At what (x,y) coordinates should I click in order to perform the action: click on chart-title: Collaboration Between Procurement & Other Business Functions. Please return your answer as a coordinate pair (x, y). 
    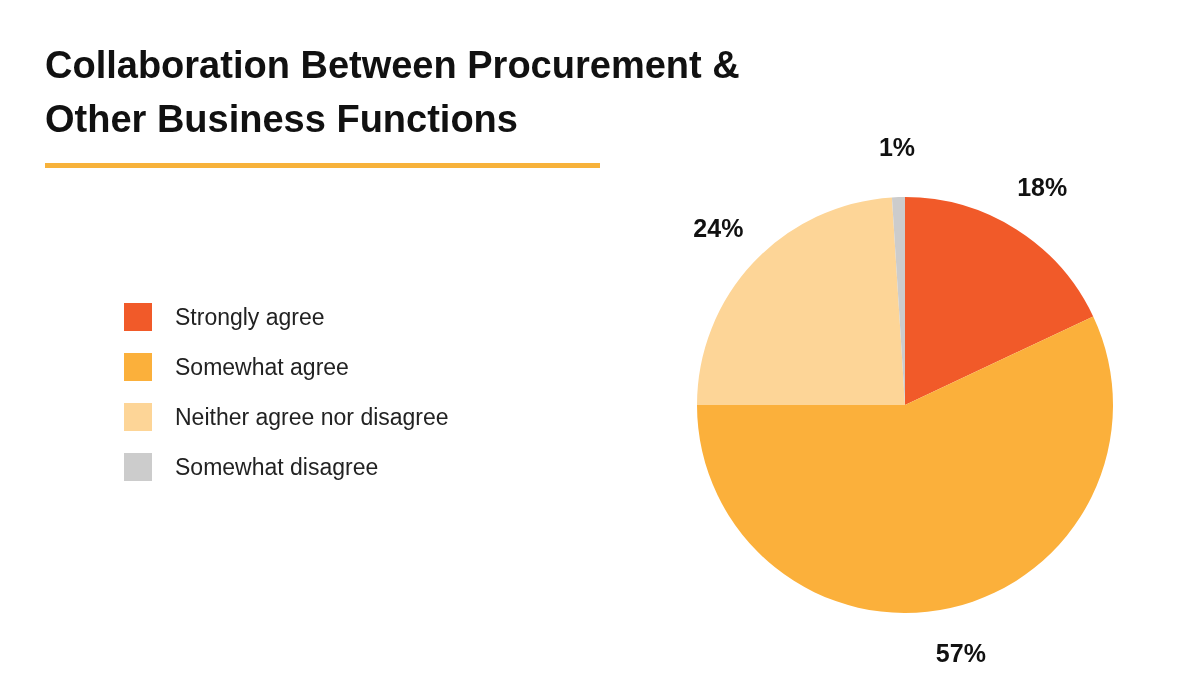
    Looking at the image, I should click on (393, 92).